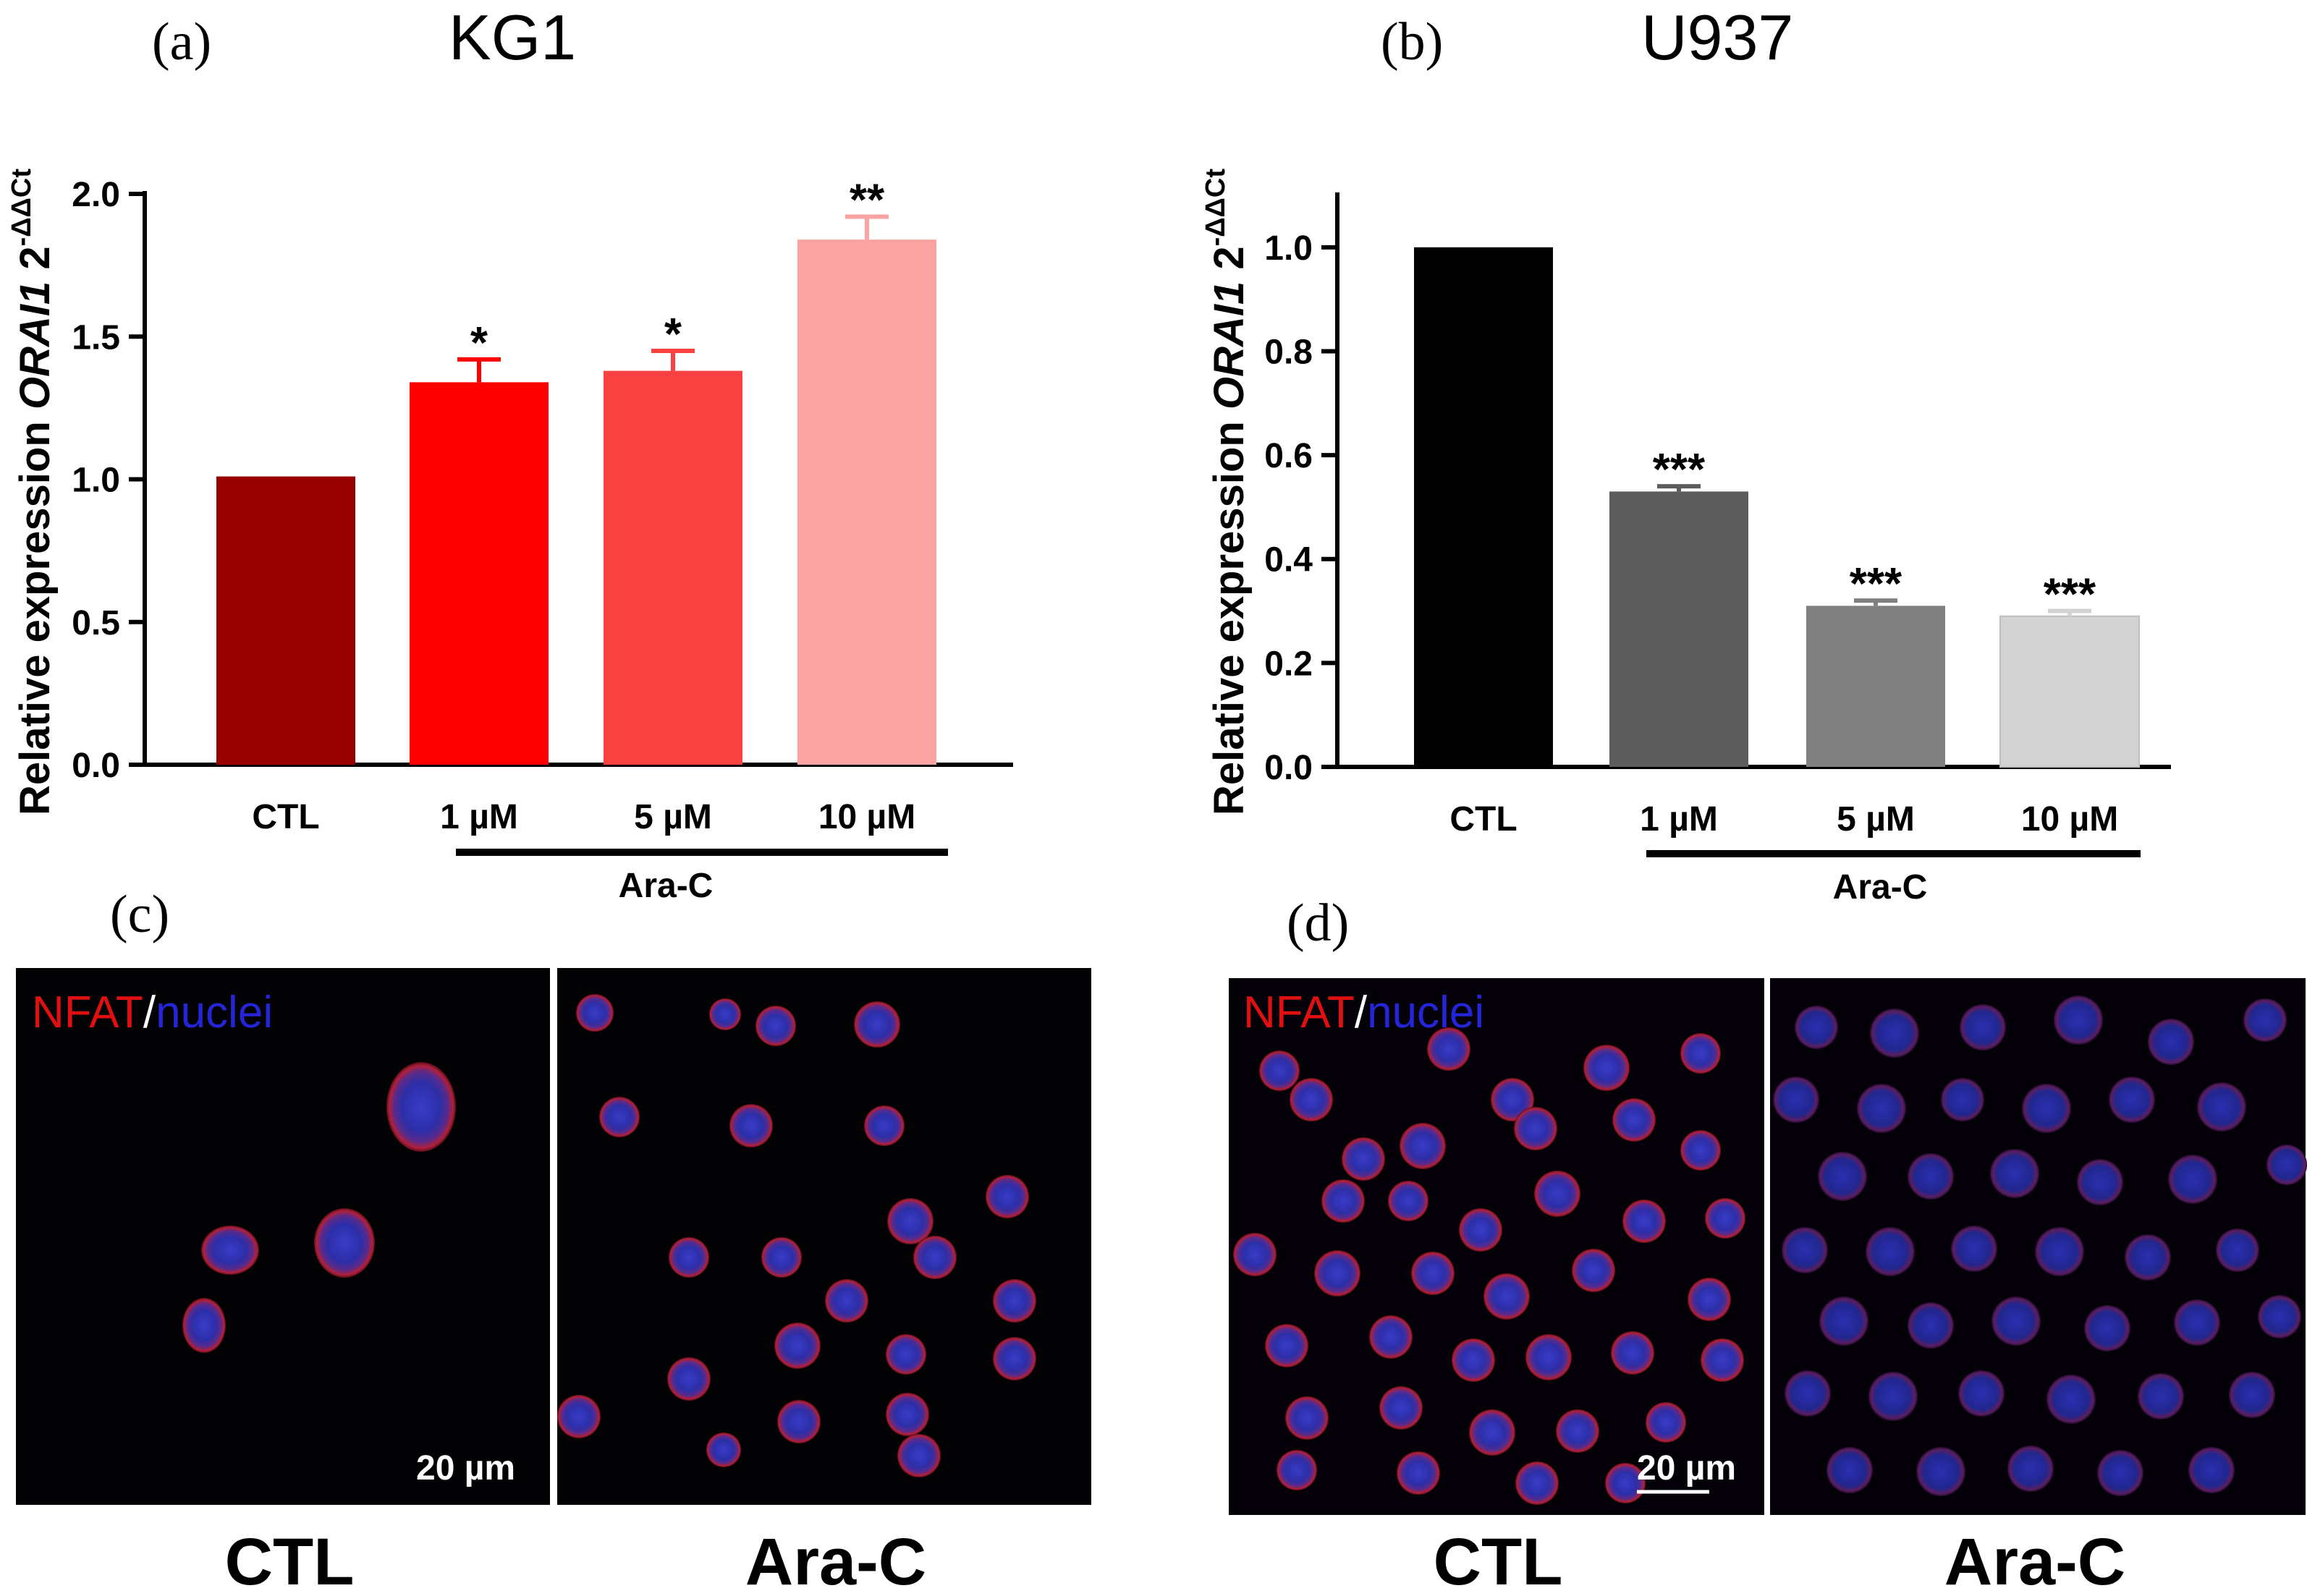 This screenshot has width=2307, height=1596. What do you see at coordinates (96, 337) in the screenshot?
I see `y-tick-label: 1.5` at bounding box center [96, 337].